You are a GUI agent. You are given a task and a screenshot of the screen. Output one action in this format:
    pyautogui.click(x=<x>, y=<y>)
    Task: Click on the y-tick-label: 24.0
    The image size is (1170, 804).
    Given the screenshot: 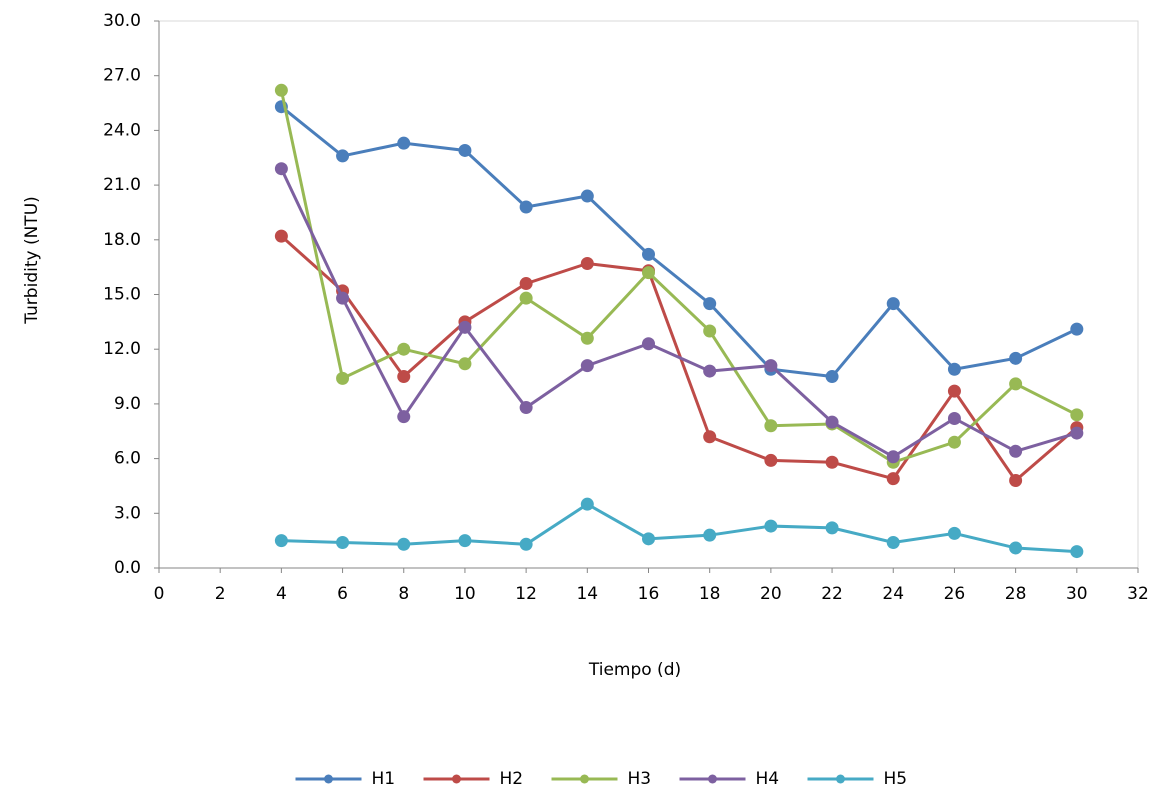 What is the action you would take?
    pyautogui.click(x=122, y=130)
    